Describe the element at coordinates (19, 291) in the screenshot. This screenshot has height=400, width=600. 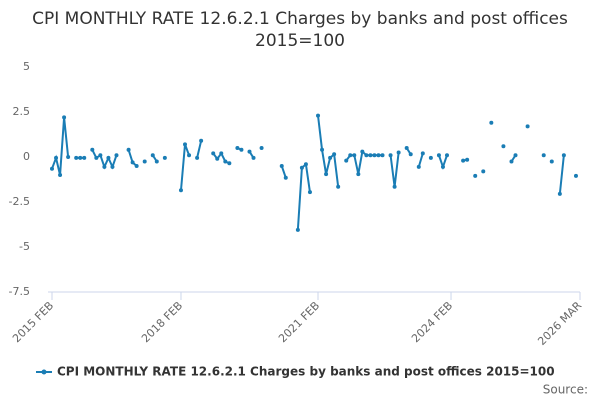
I see `y-tick-label: -7.5` at that location.